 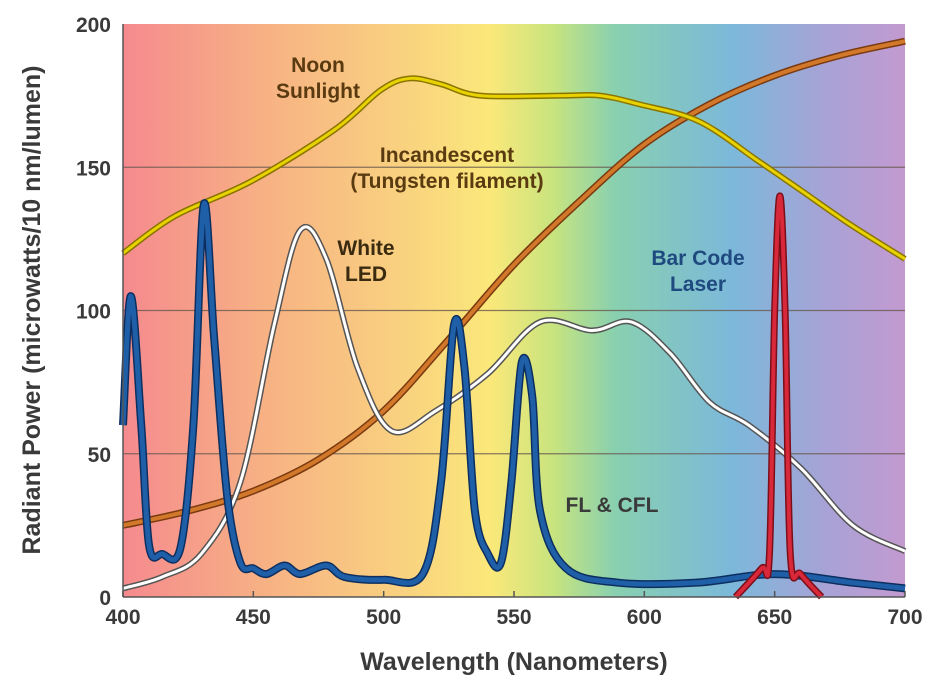 I want to click on series-label: FL & CFL, so click(x=612, y=505).